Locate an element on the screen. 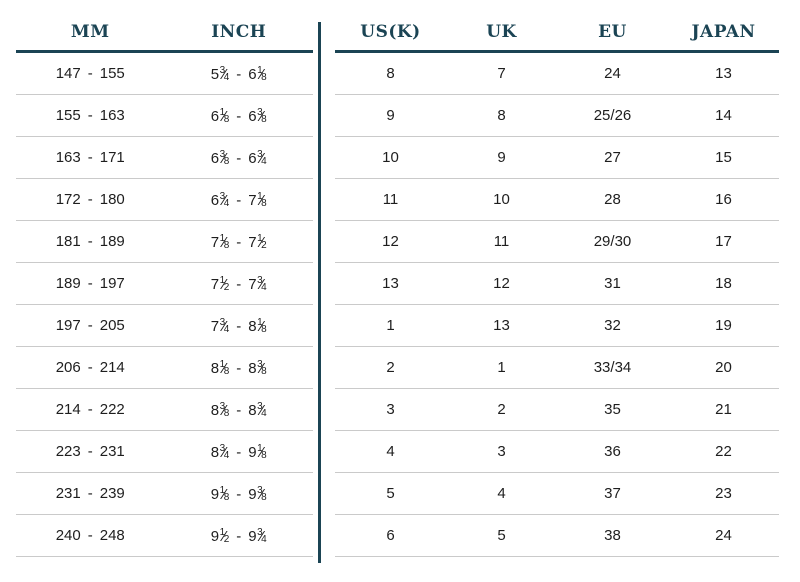 This screenshot has width=800, height=582. region-table-header: US(K) UK EU JAPAN is located at coordinates (557, 33).